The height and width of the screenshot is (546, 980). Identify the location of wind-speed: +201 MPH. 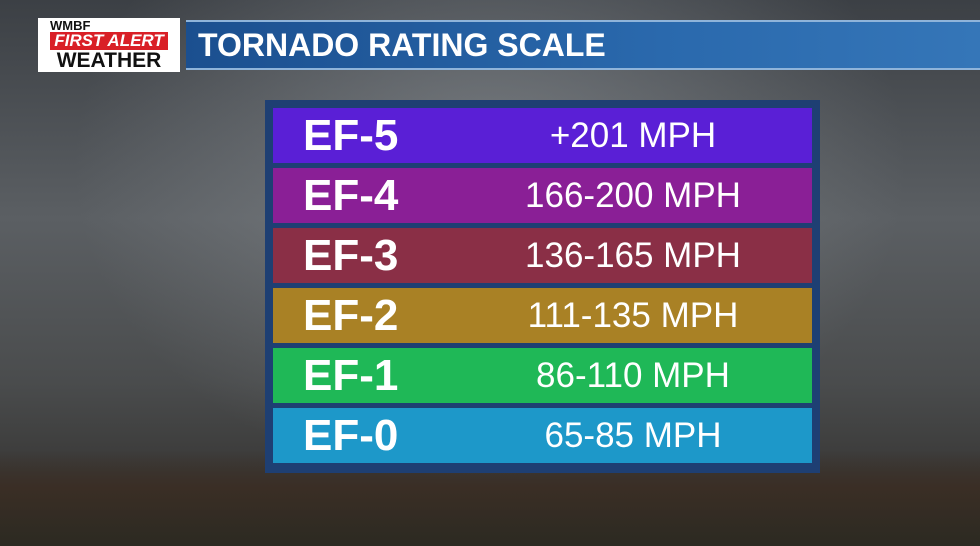
(633, 135).